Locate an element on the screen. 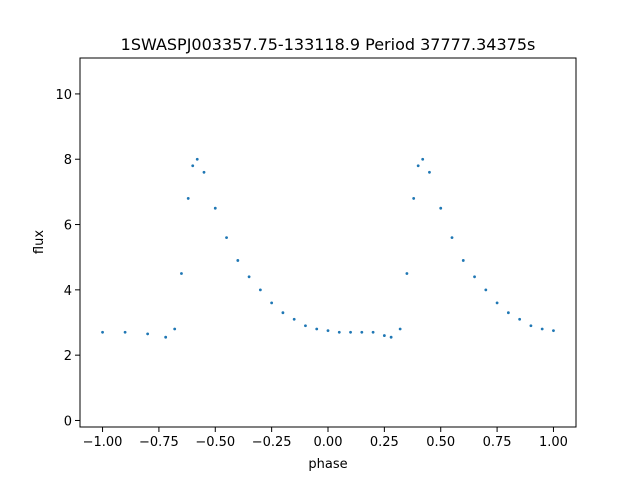 The width and height of the screenshot is (640, 480). x-tick-label: 1.00 is located at coordinates (553, 442).